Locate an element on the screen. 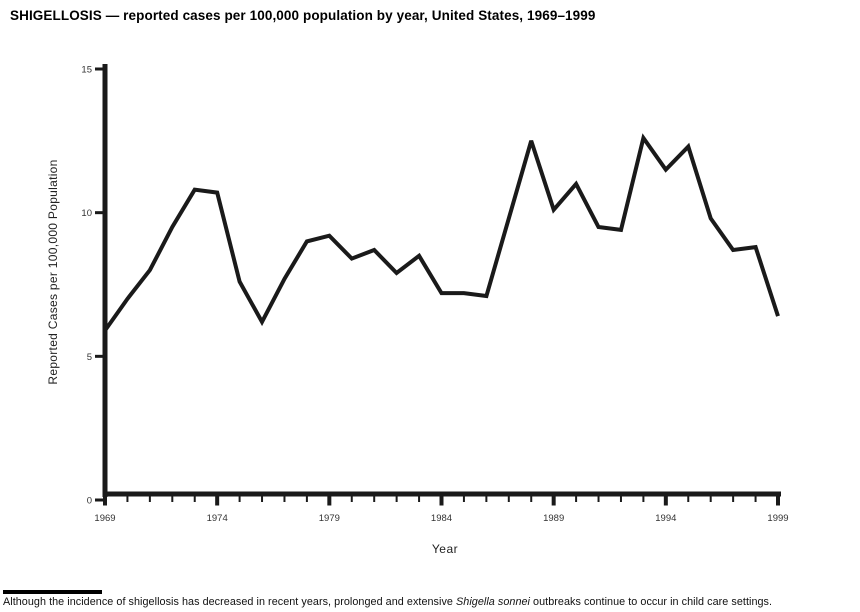 The height and width of the screenshot is (612, 860). x-tick-label: 1974 is located at coordinates (217, 518).